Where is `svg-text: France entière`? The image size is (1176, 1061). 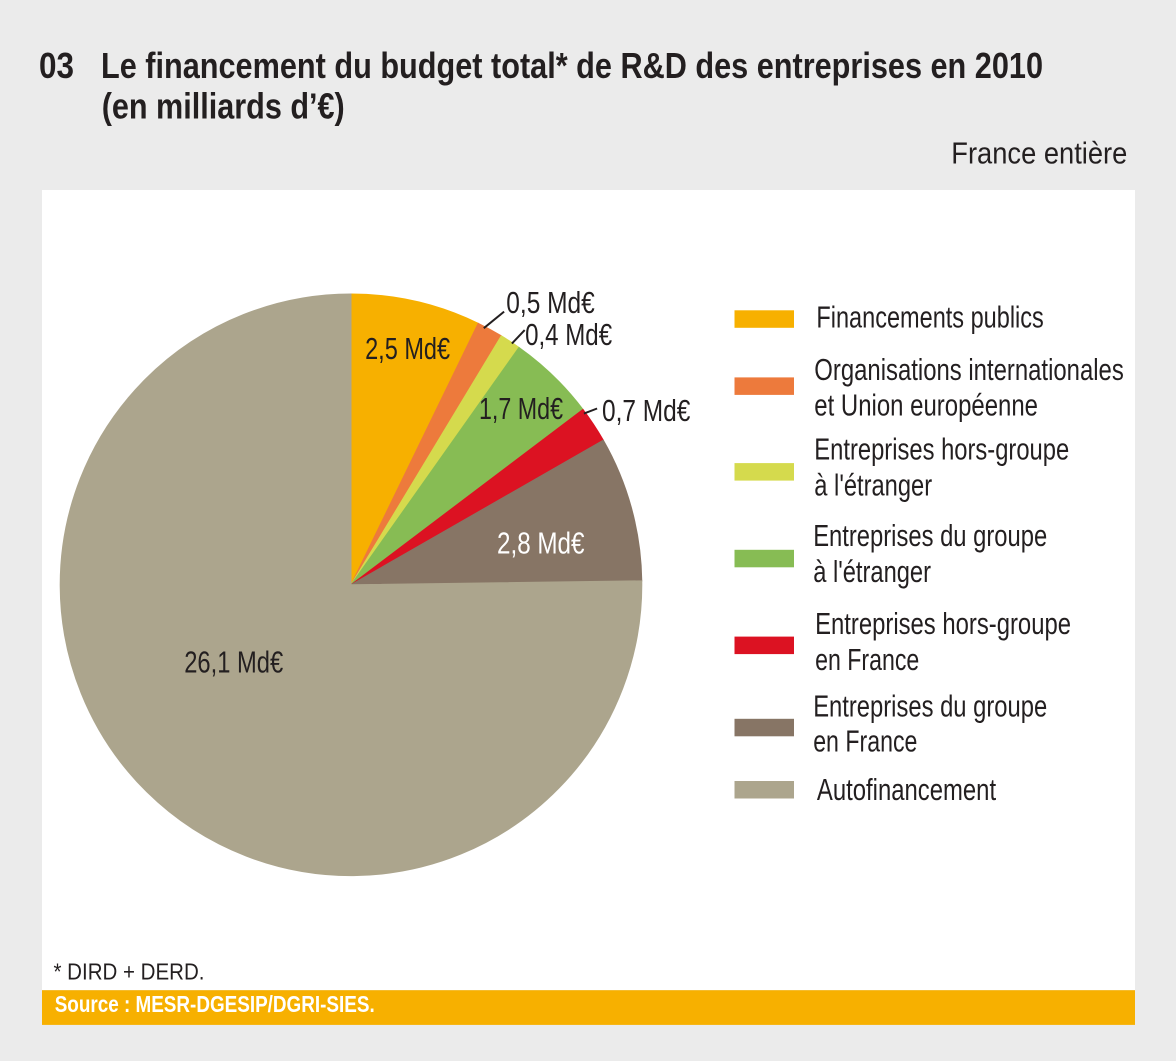
svg-text: France entière is located at coordinates (1039, 153).